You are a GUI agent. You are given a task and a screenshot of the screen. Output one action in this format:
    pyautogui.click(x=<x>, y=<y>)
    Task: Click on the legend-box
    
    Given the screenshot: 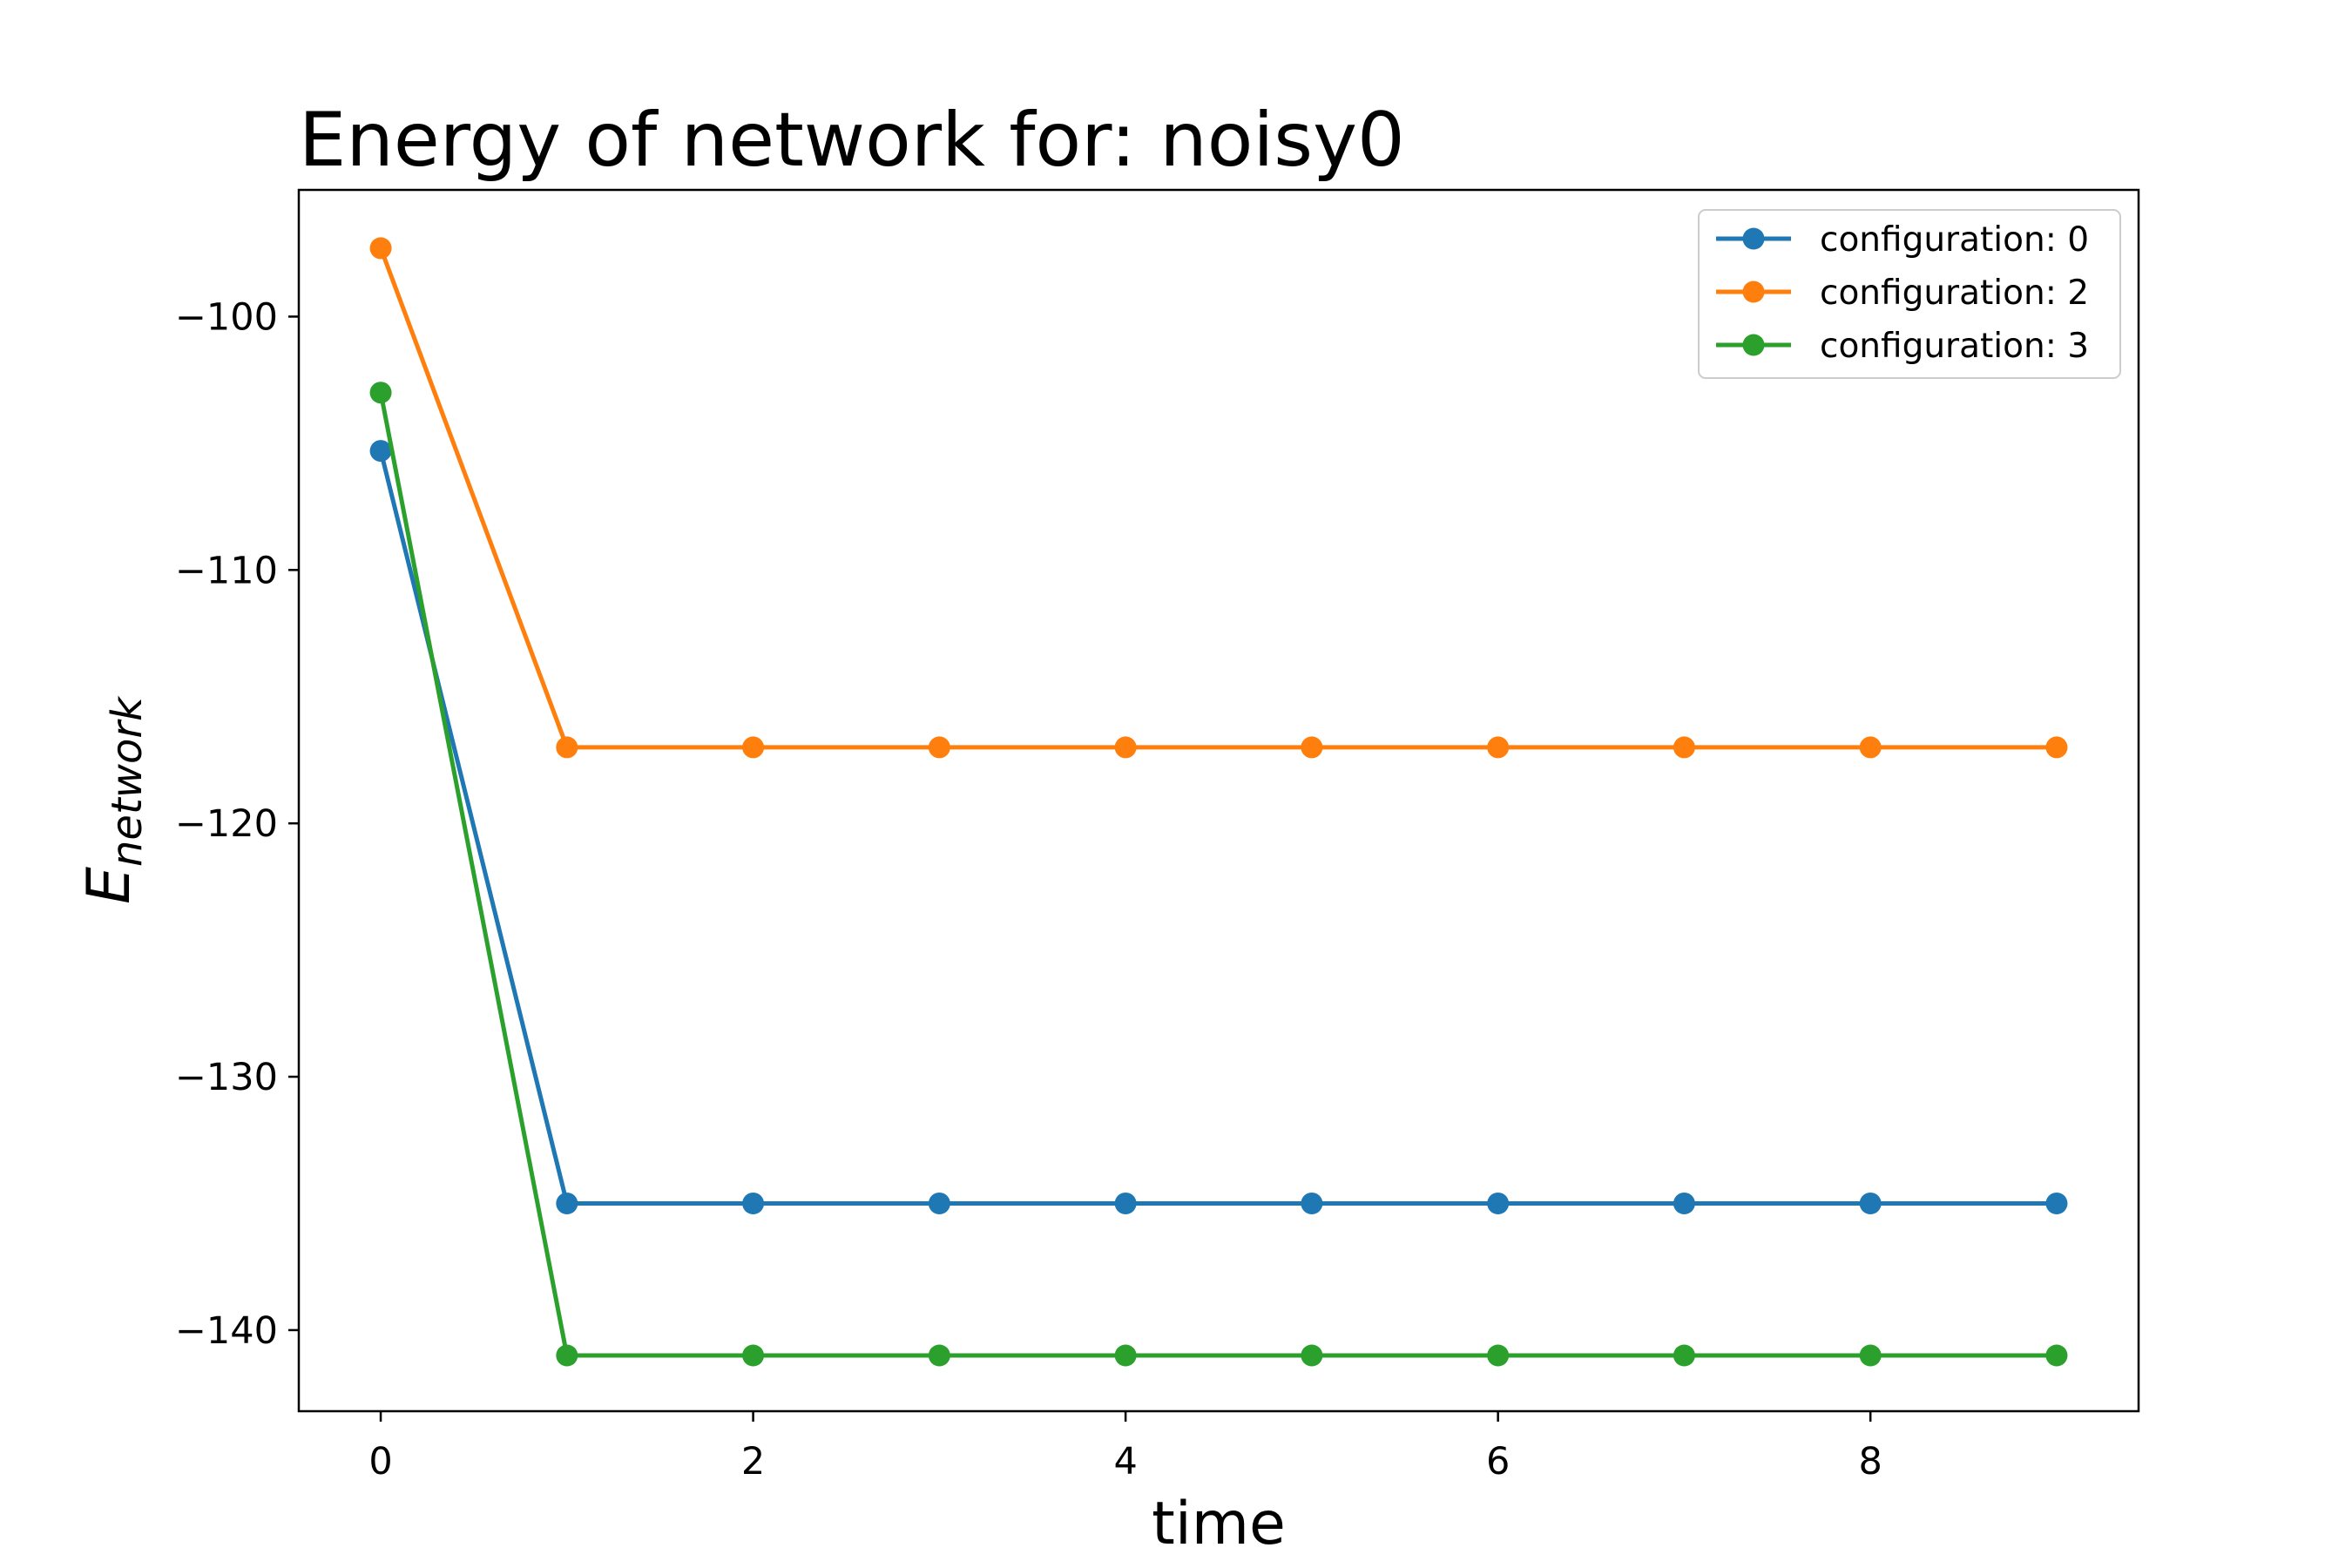 What is the action you would take?
    pyautogui.click(x=1910, y=294)
    